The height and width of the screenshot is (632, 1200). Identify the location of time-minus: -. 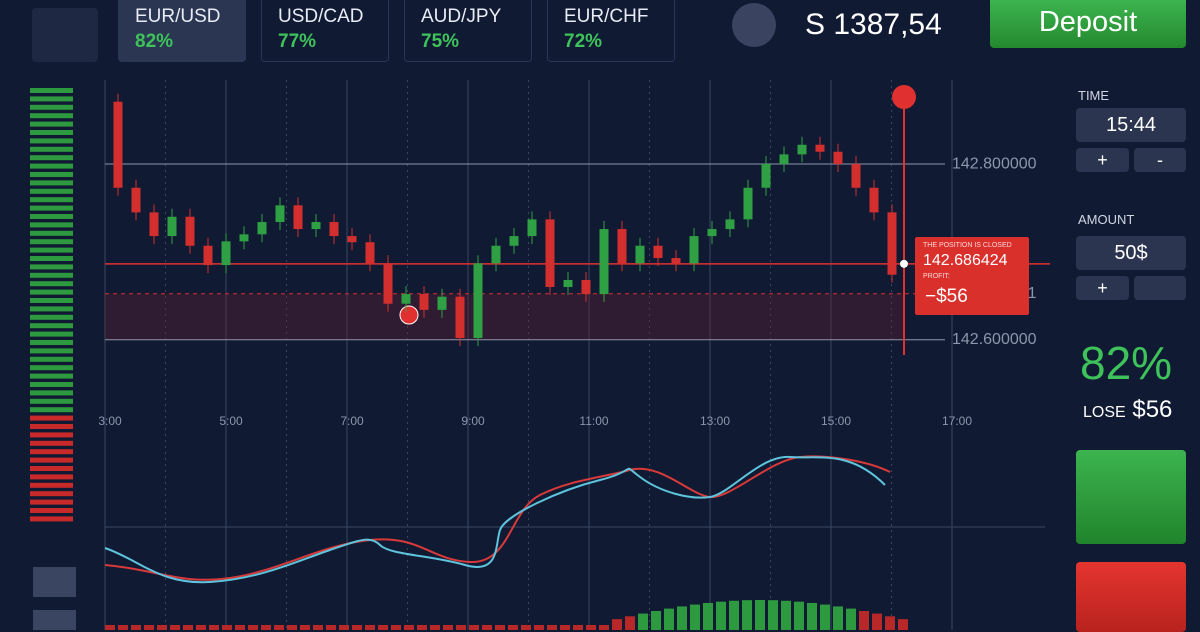
(1160, 160).